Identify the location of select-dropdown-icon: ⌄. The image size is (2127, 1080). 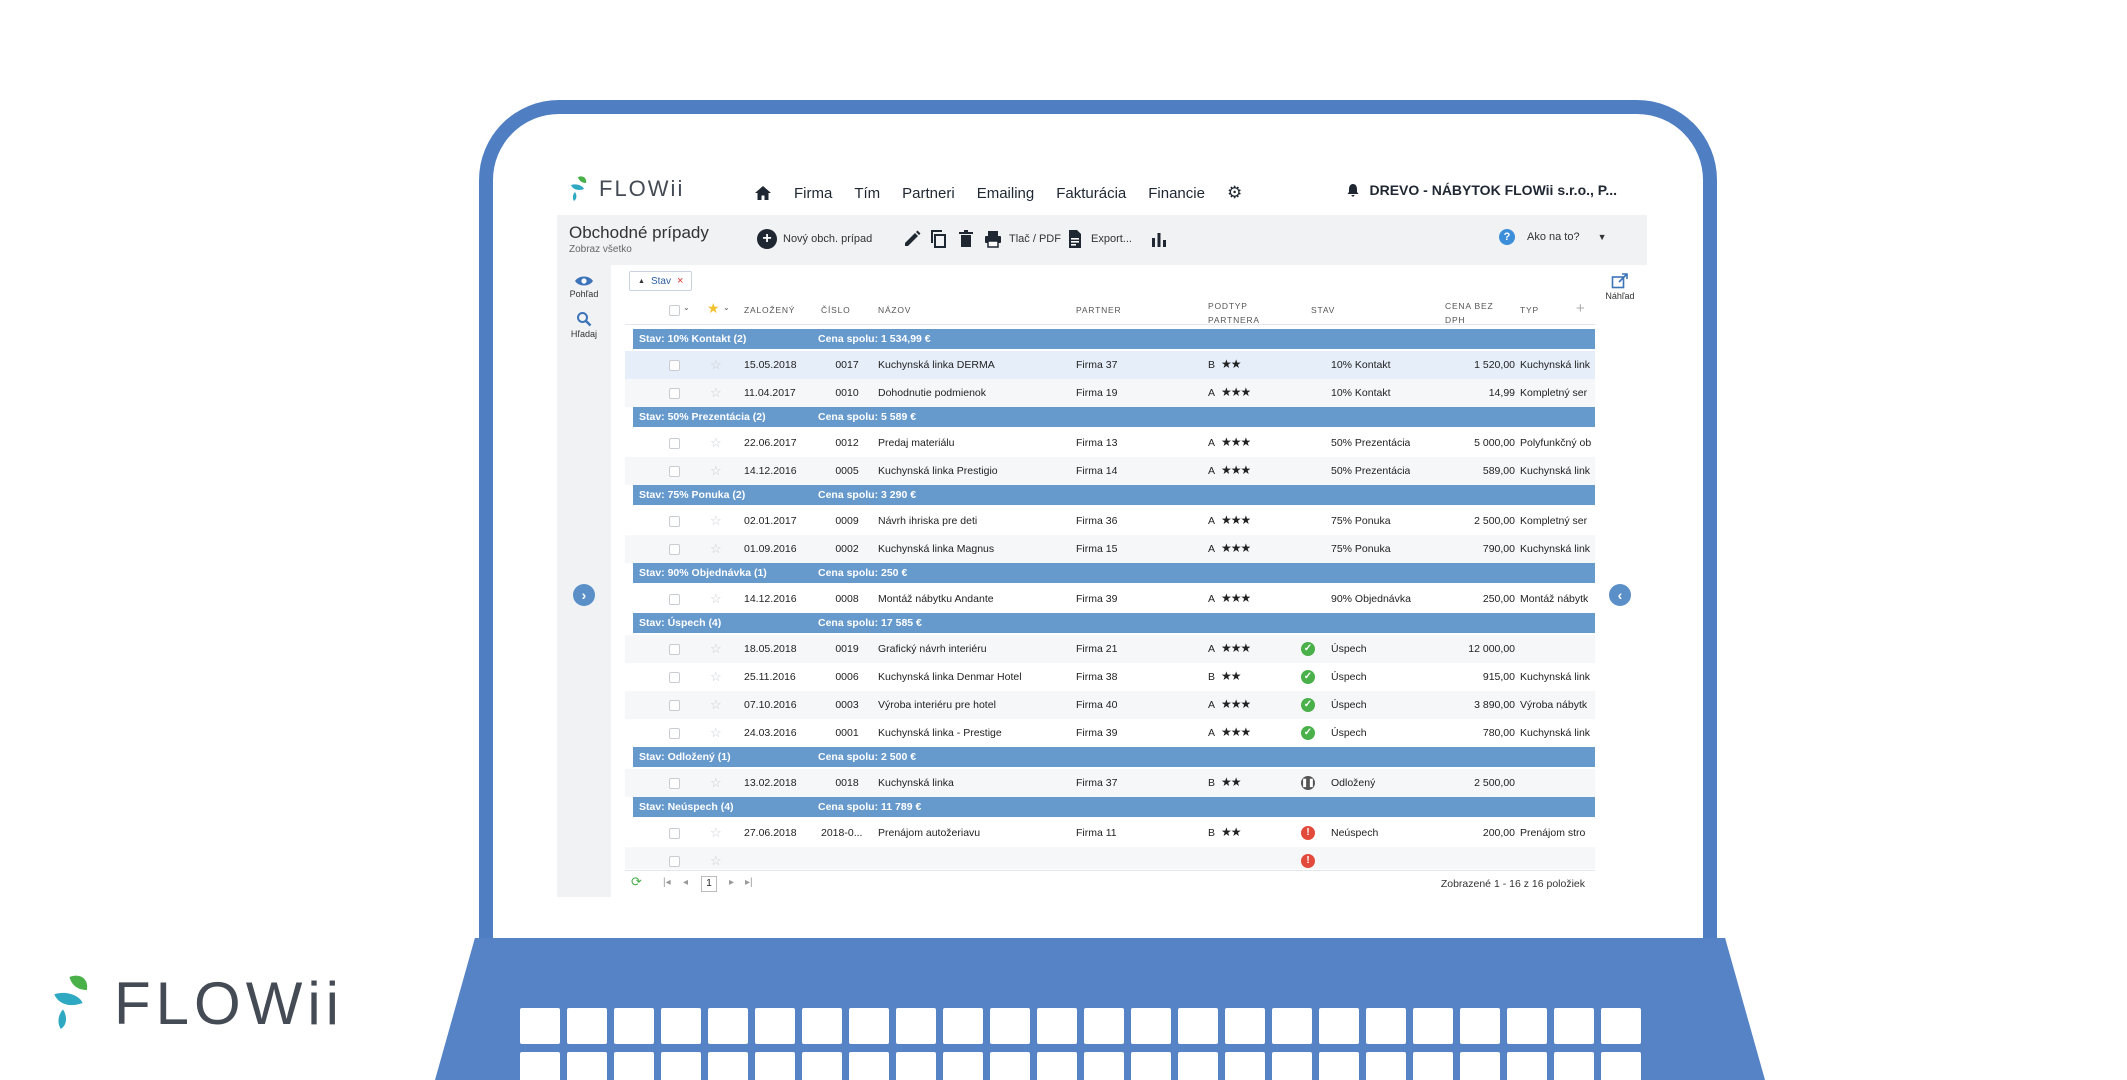
(687, 307).